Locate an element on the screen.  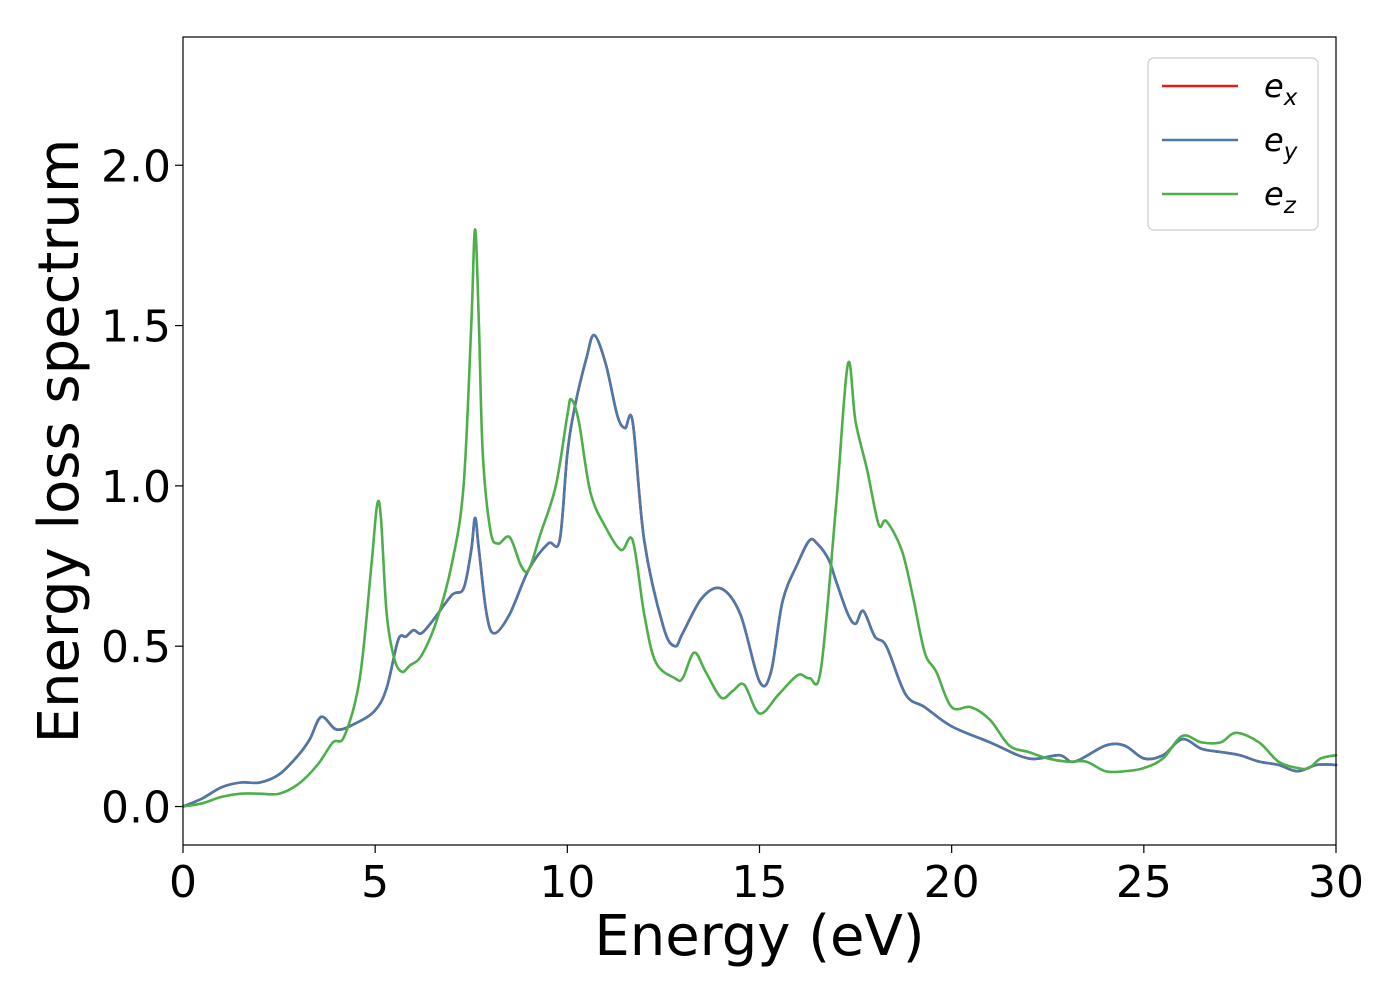
x-axis: 0 5 10 15 20 25 30 is located at coordinates (766, 876).